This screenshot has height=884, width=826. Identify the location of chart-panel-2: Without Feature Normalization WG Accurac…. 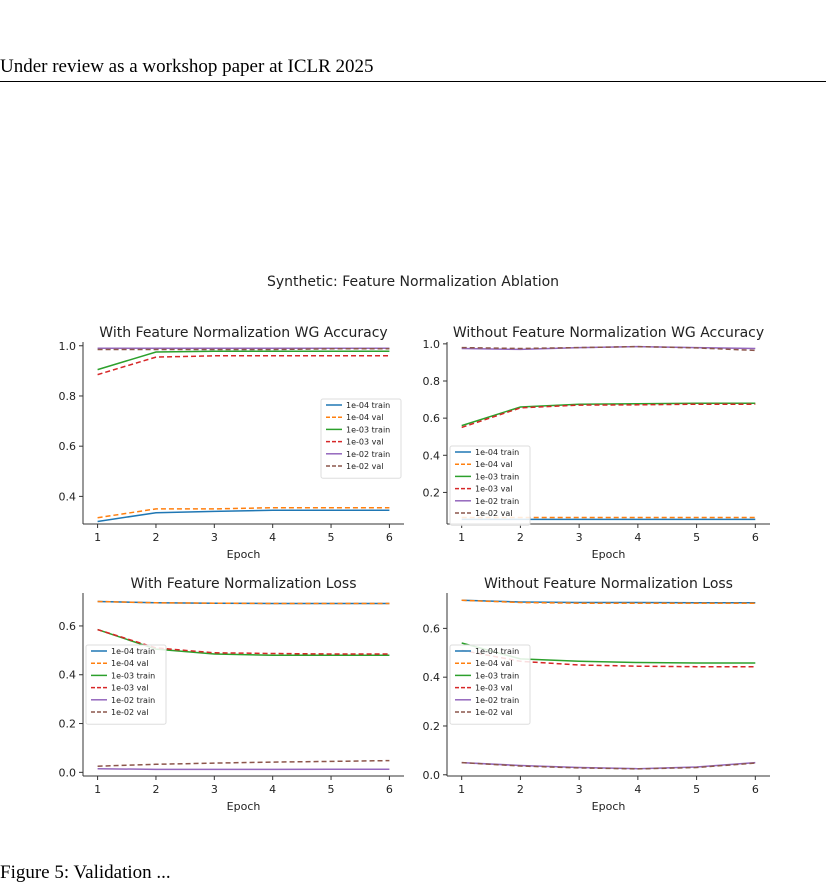
(596, 443).